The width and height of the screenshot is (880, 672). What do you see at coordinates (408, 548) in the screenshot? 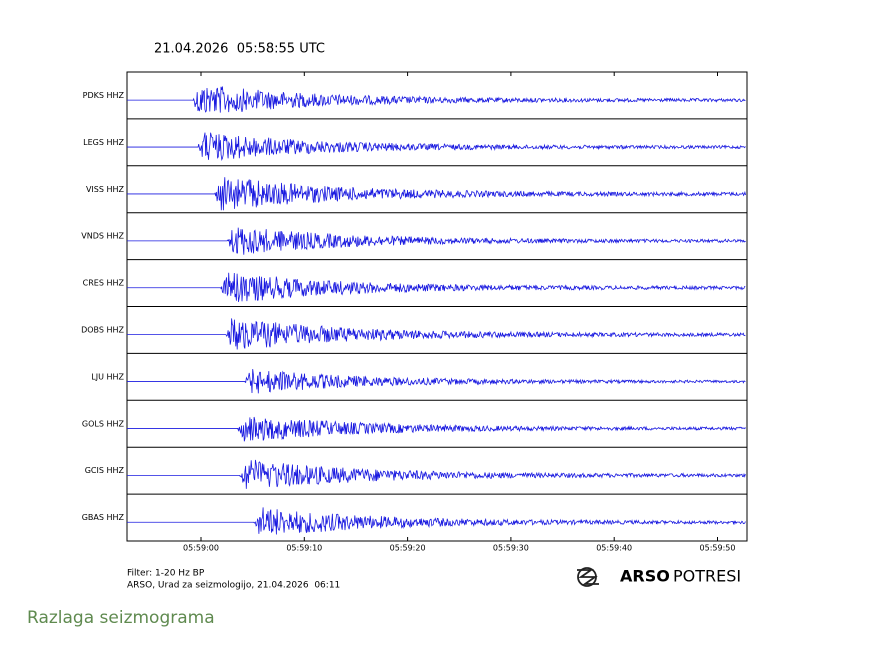
I see `time-tick-label: 05:59:20` at bounding box center [408, 548].